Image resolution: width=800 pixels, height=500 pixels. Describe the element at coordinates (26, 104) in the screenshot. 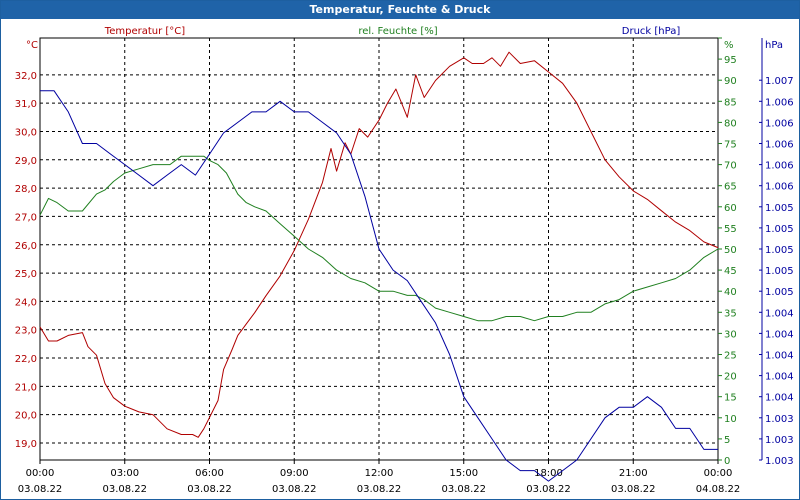

I see `temperature-tick-label: 31,0` at that location.